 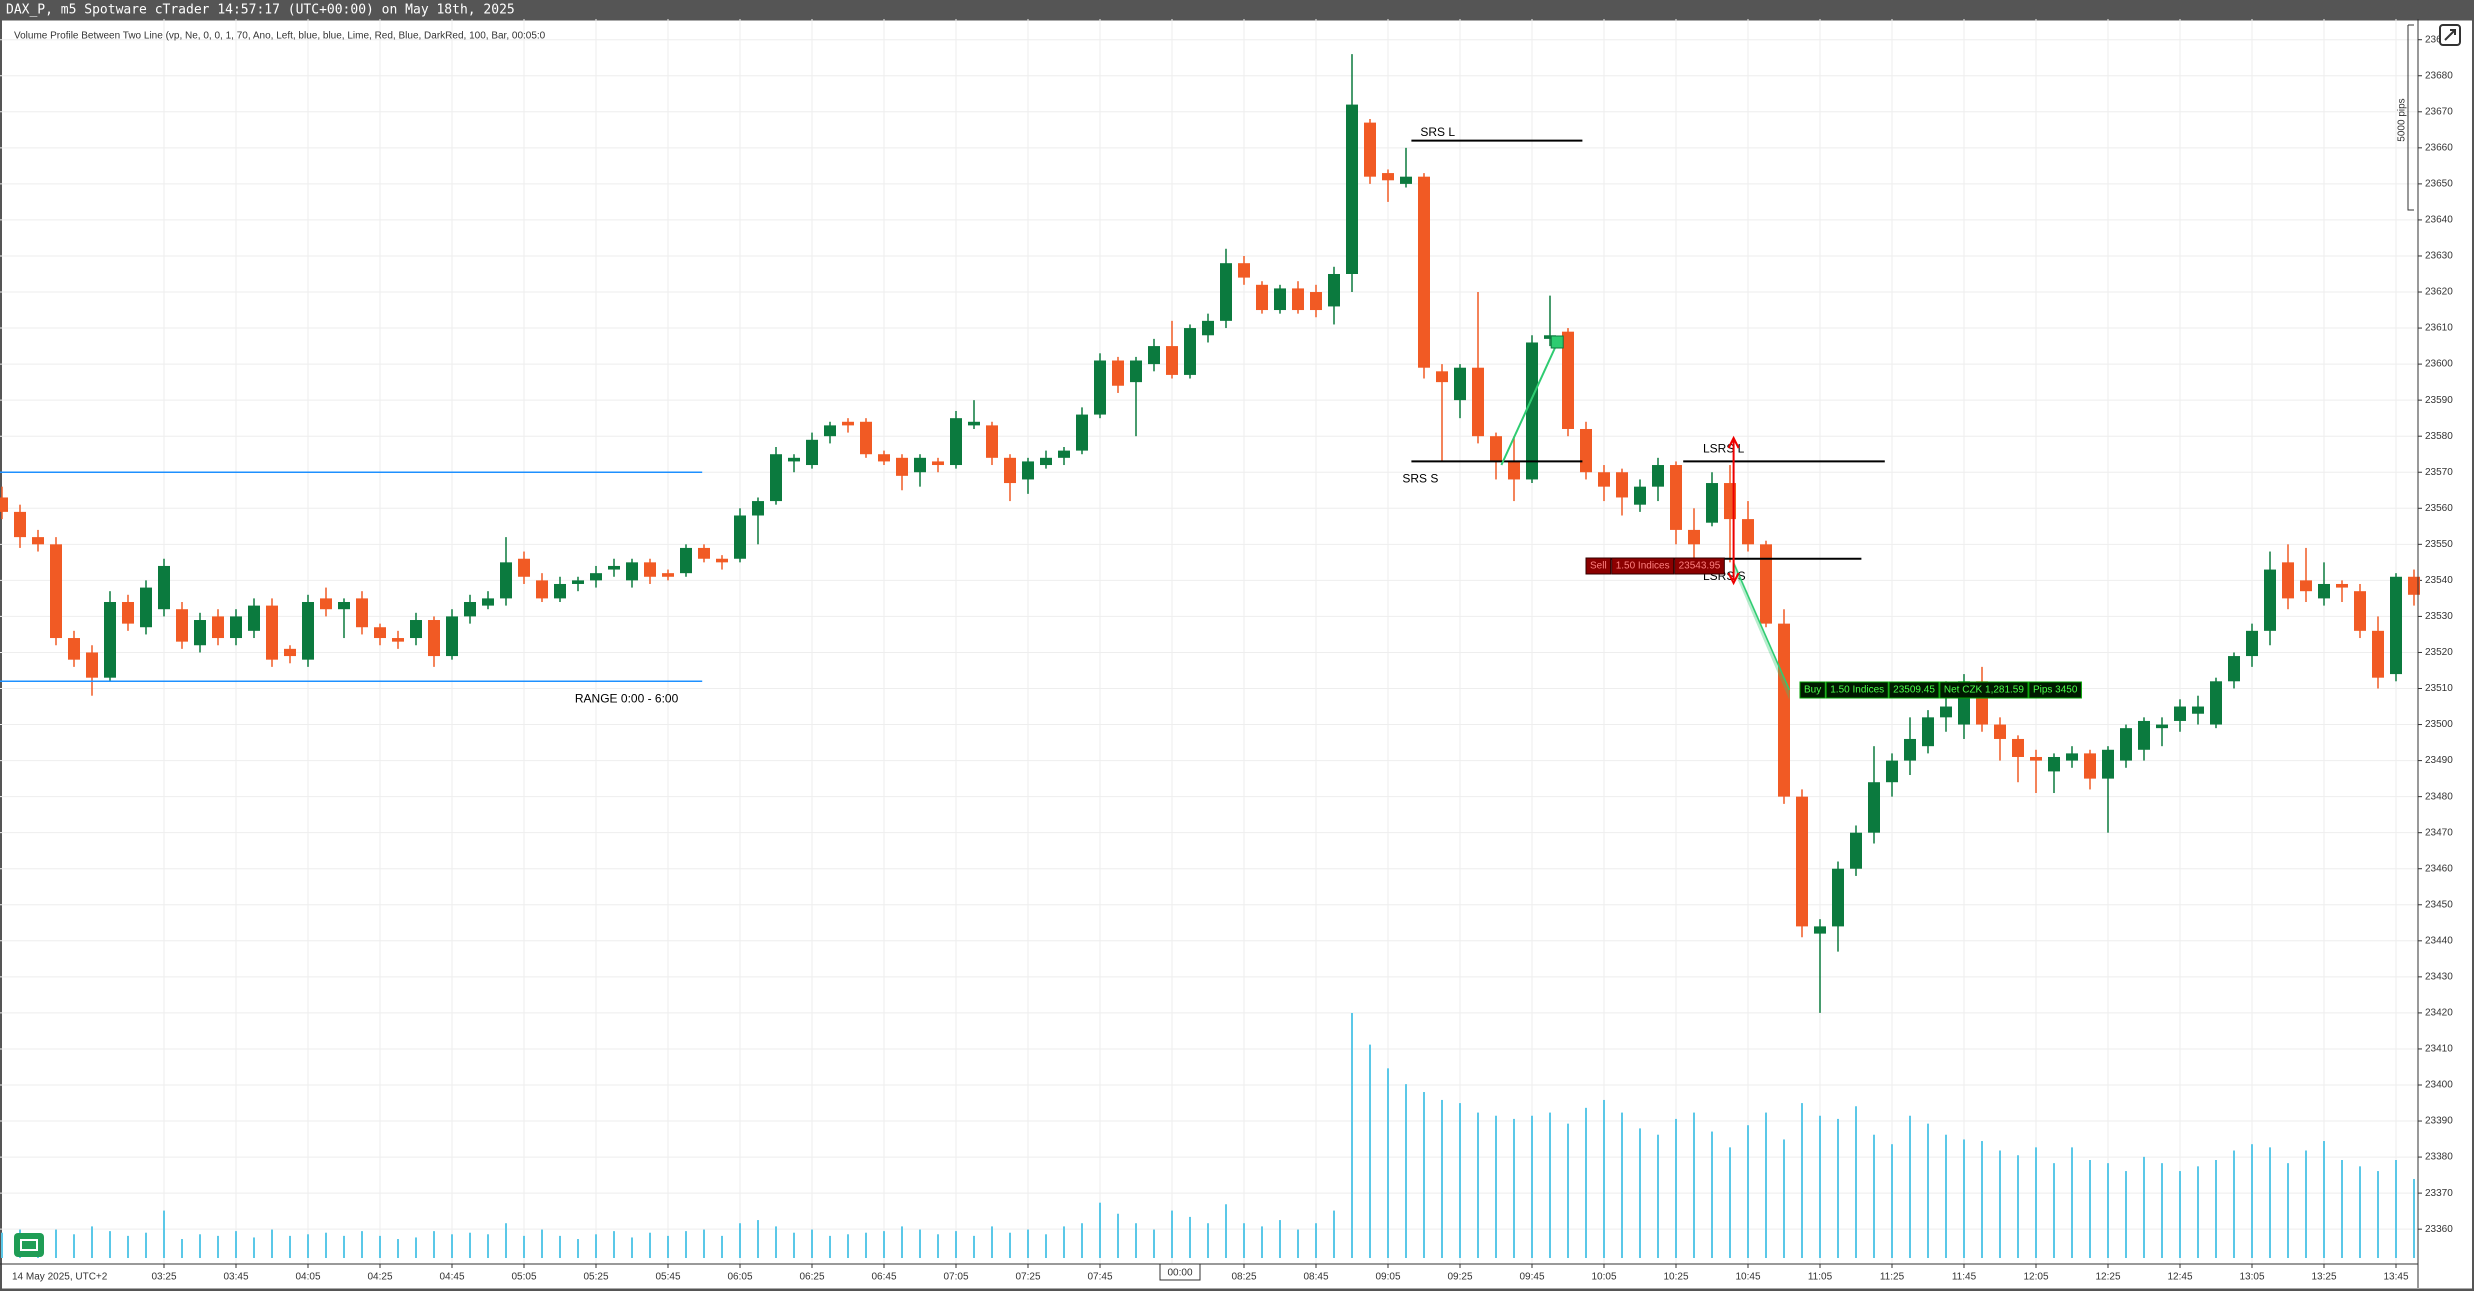 What do you see at coordinates (2439, 544) in the screenshot?
I see `y-tick-label: 23550` at bounding box center [2439, 544].